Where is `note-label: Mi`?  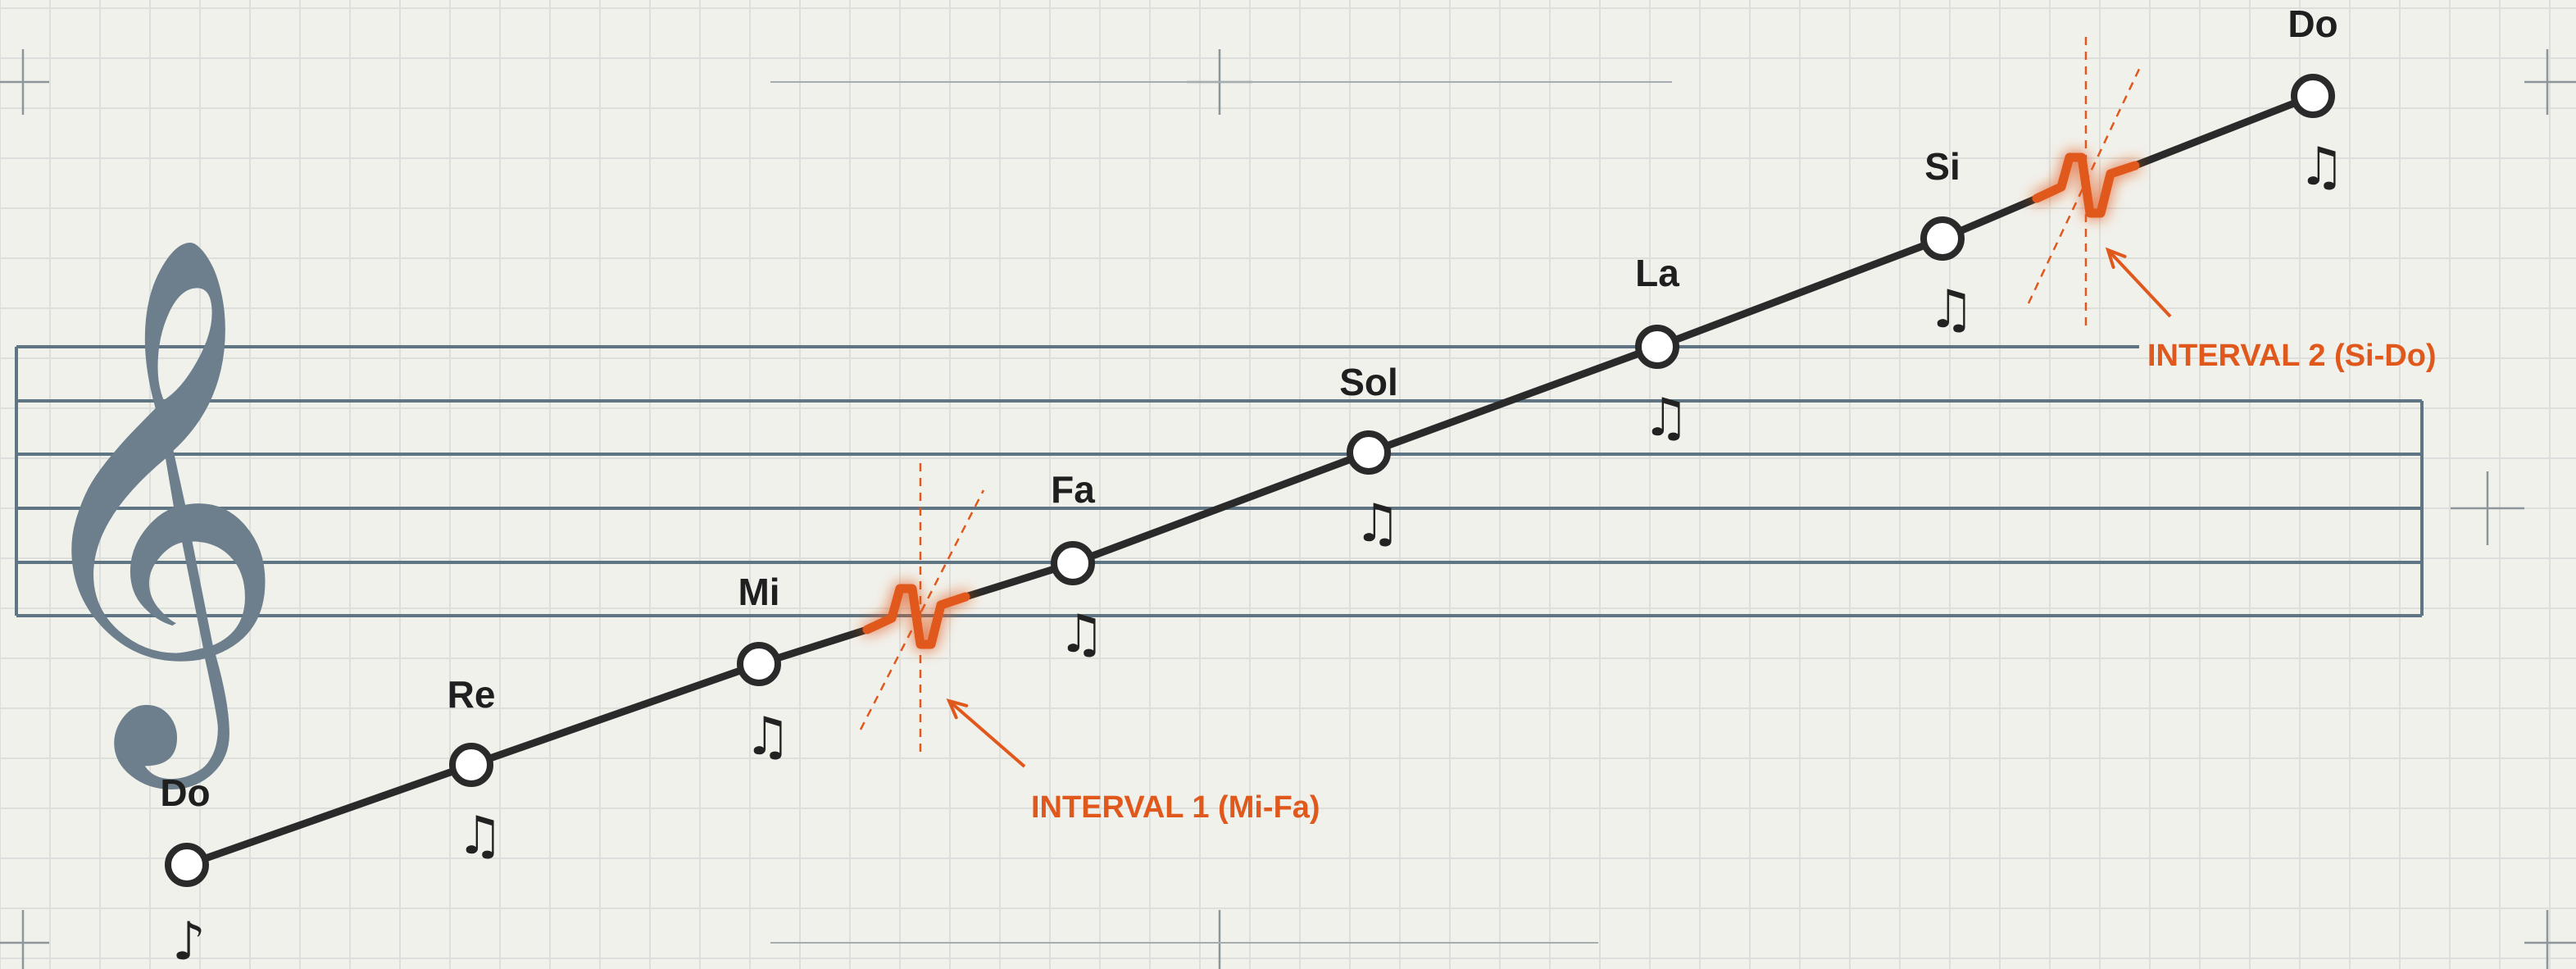 note-label: Mi is located at coordinates (758, 592).